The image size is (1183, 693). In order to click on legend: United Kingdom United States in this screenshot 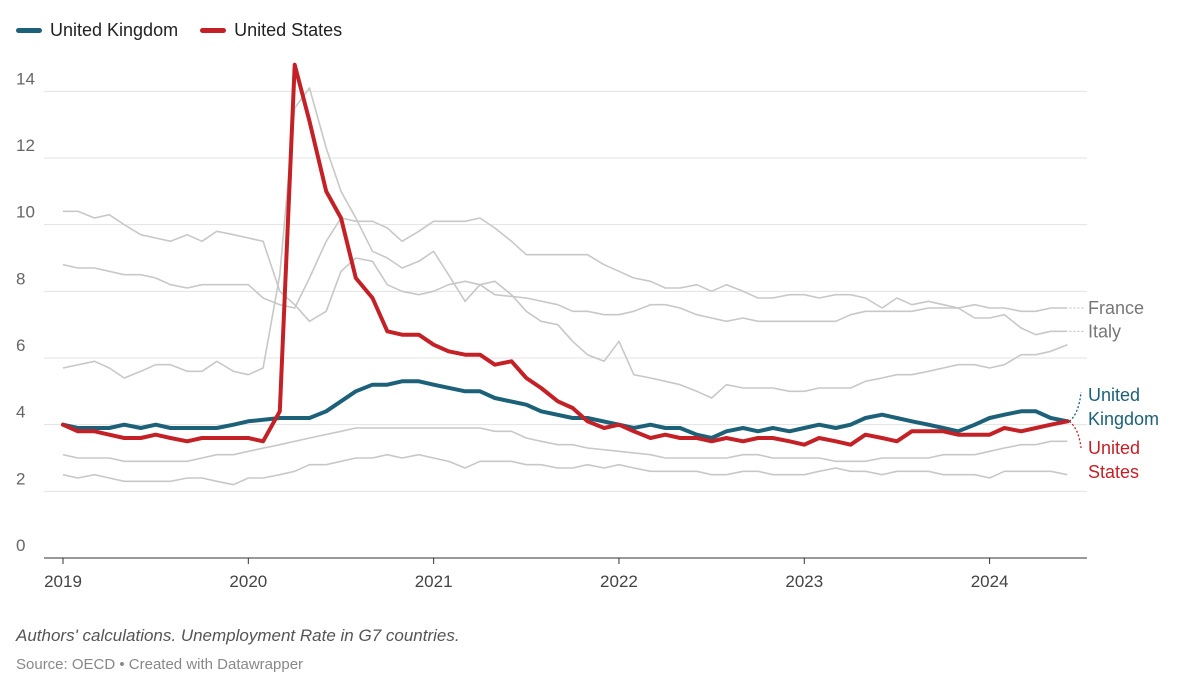, I will do `click(179, 30)`.